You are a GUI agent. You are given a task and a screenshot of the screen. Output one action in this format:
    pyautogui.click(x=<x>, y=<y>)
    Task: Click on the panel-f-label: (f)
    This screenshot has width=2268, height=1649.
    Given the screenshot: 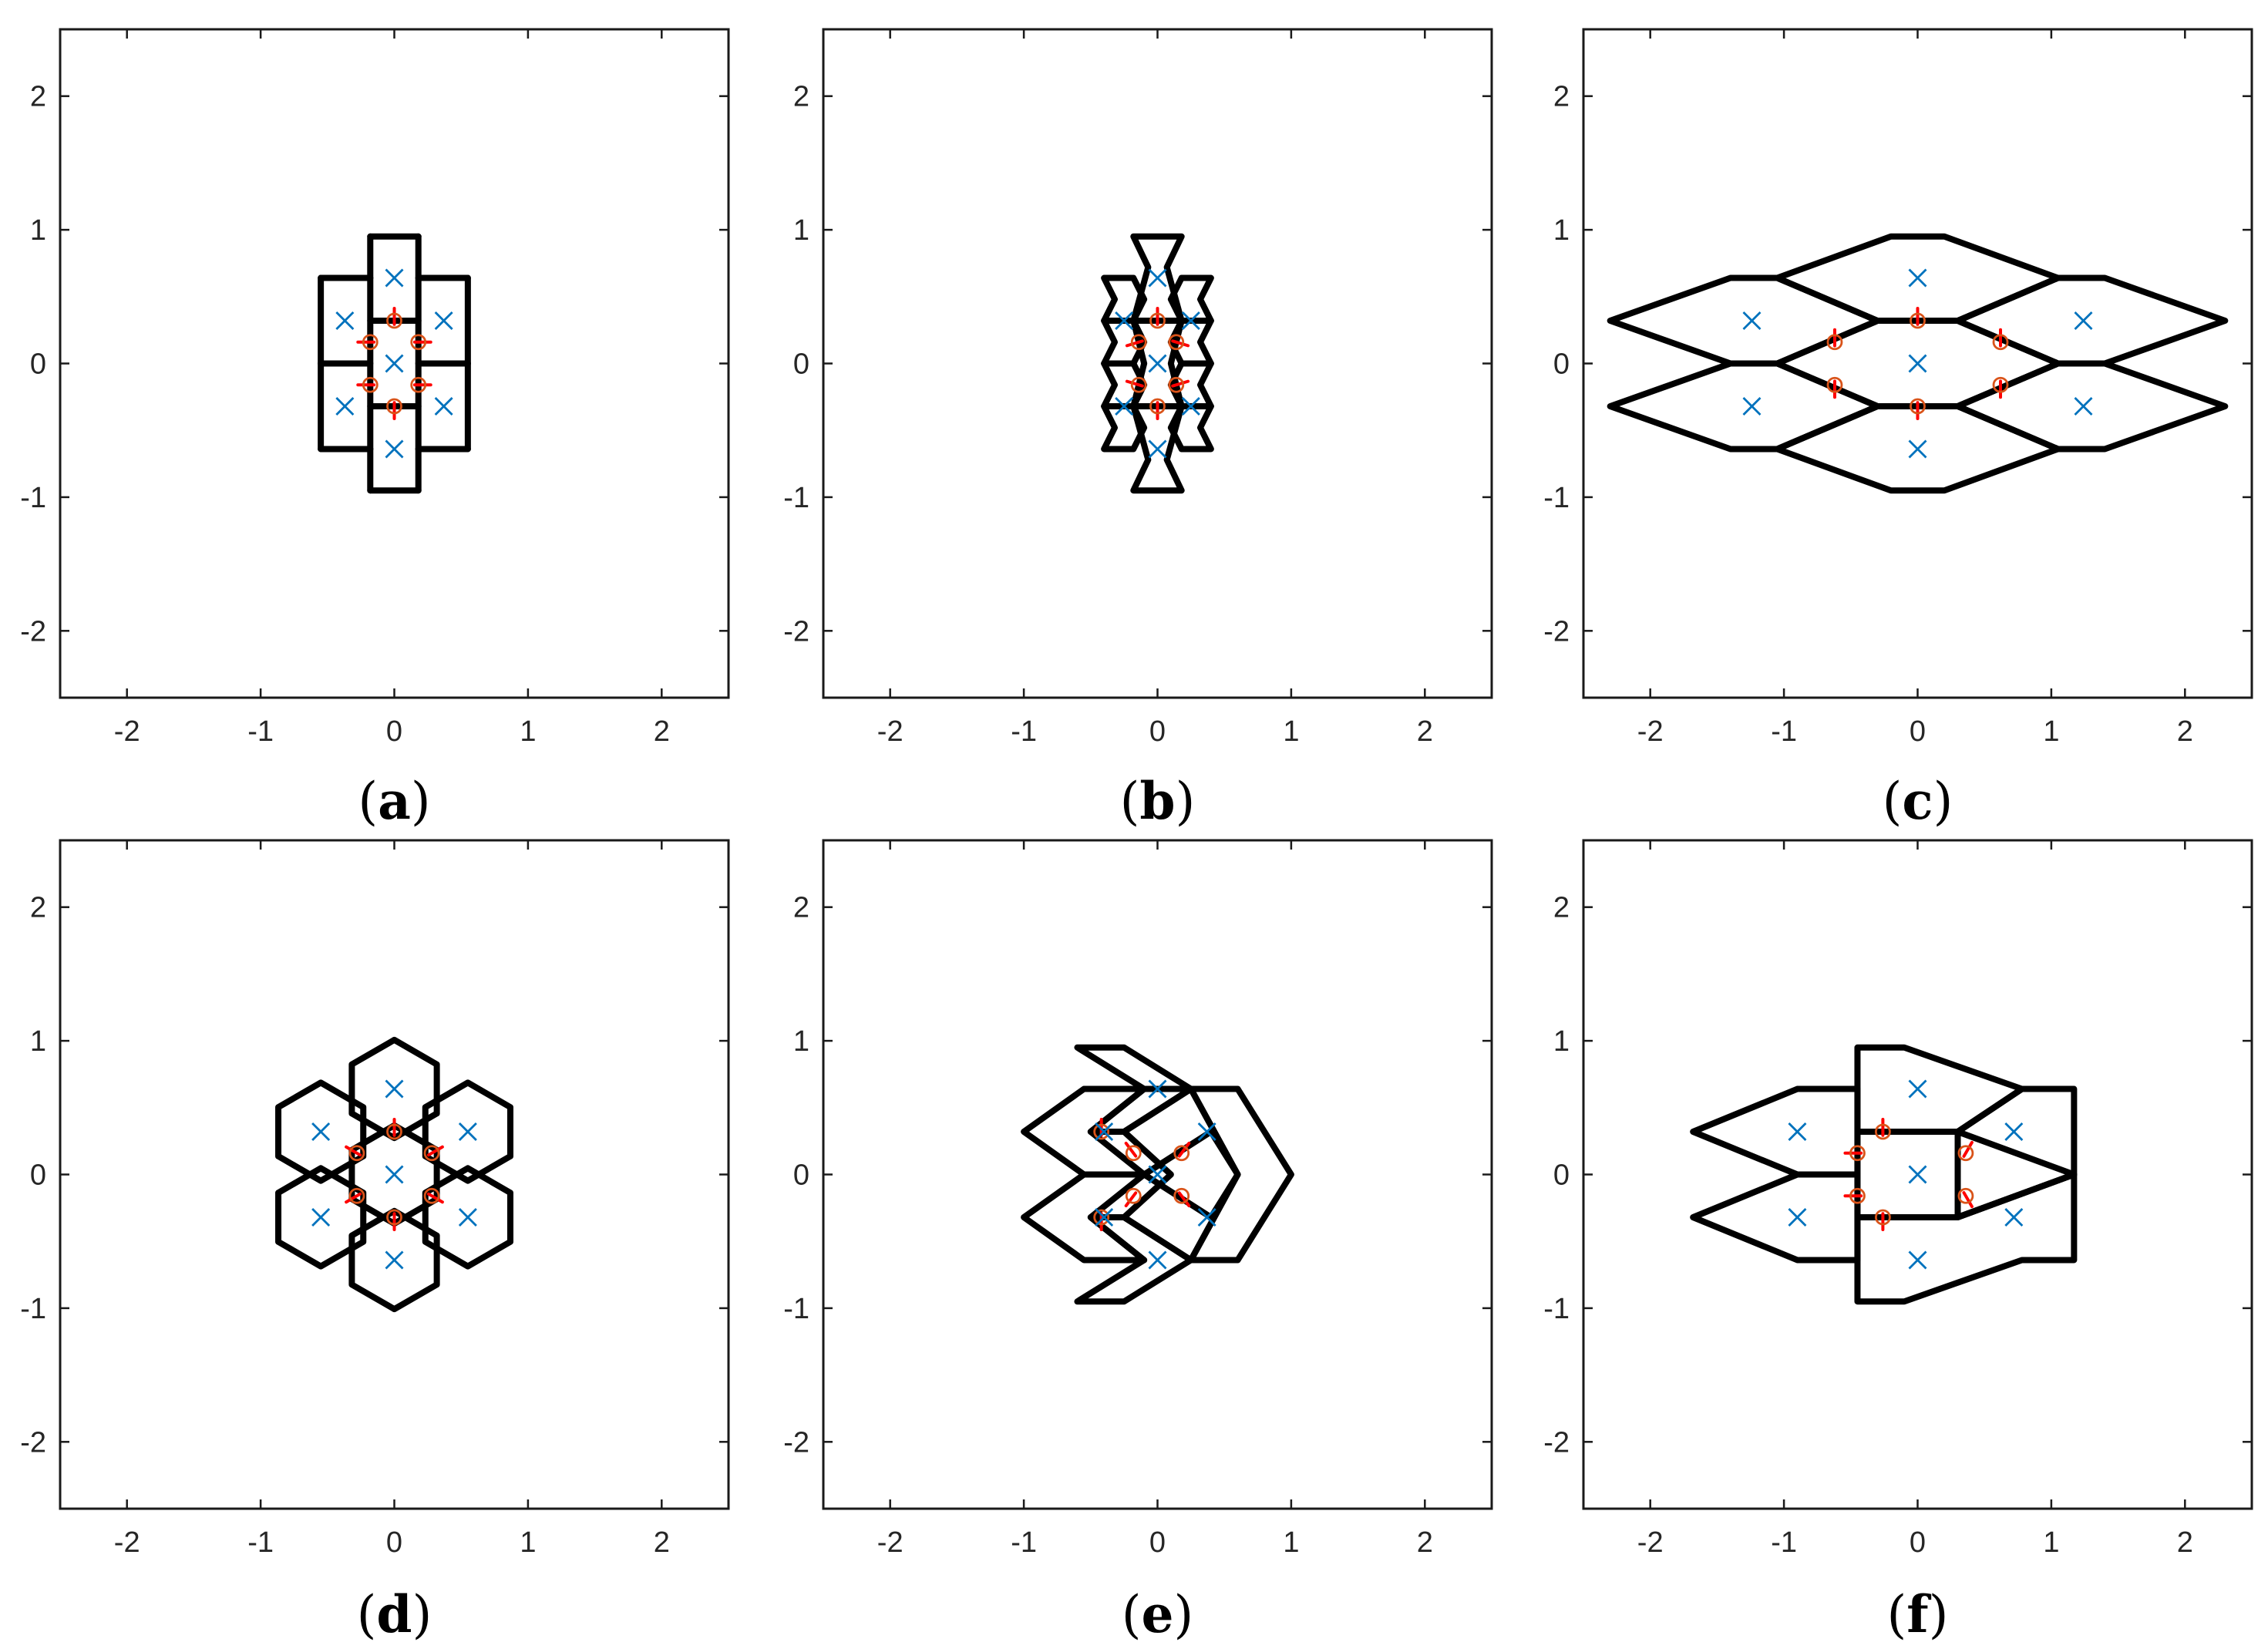 What is the action you would take?
    pyautogui.click(x=1918, y=1614)
    